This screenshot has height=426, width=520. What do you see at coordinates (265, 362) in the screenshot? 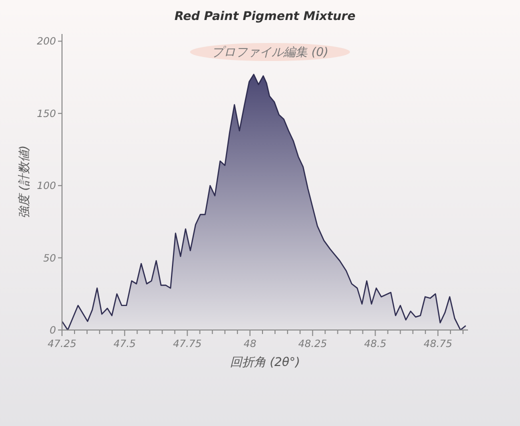
I see `x-axis-title: 回折角 (2θ°)` at bounding box center [265, 362].